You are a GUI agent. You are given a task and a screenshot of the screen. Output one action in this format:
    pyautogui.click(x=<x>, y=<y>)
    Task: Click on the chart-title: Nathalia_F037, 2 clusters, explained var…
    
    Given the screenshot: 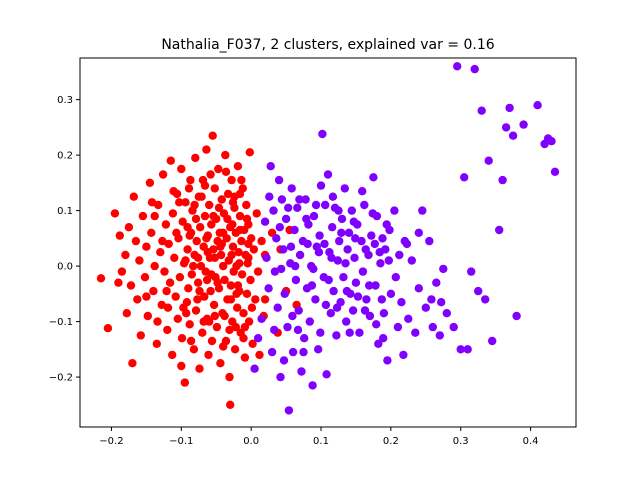 What is the action you would take?
    pyautogui.click(x=327, y=45)
    